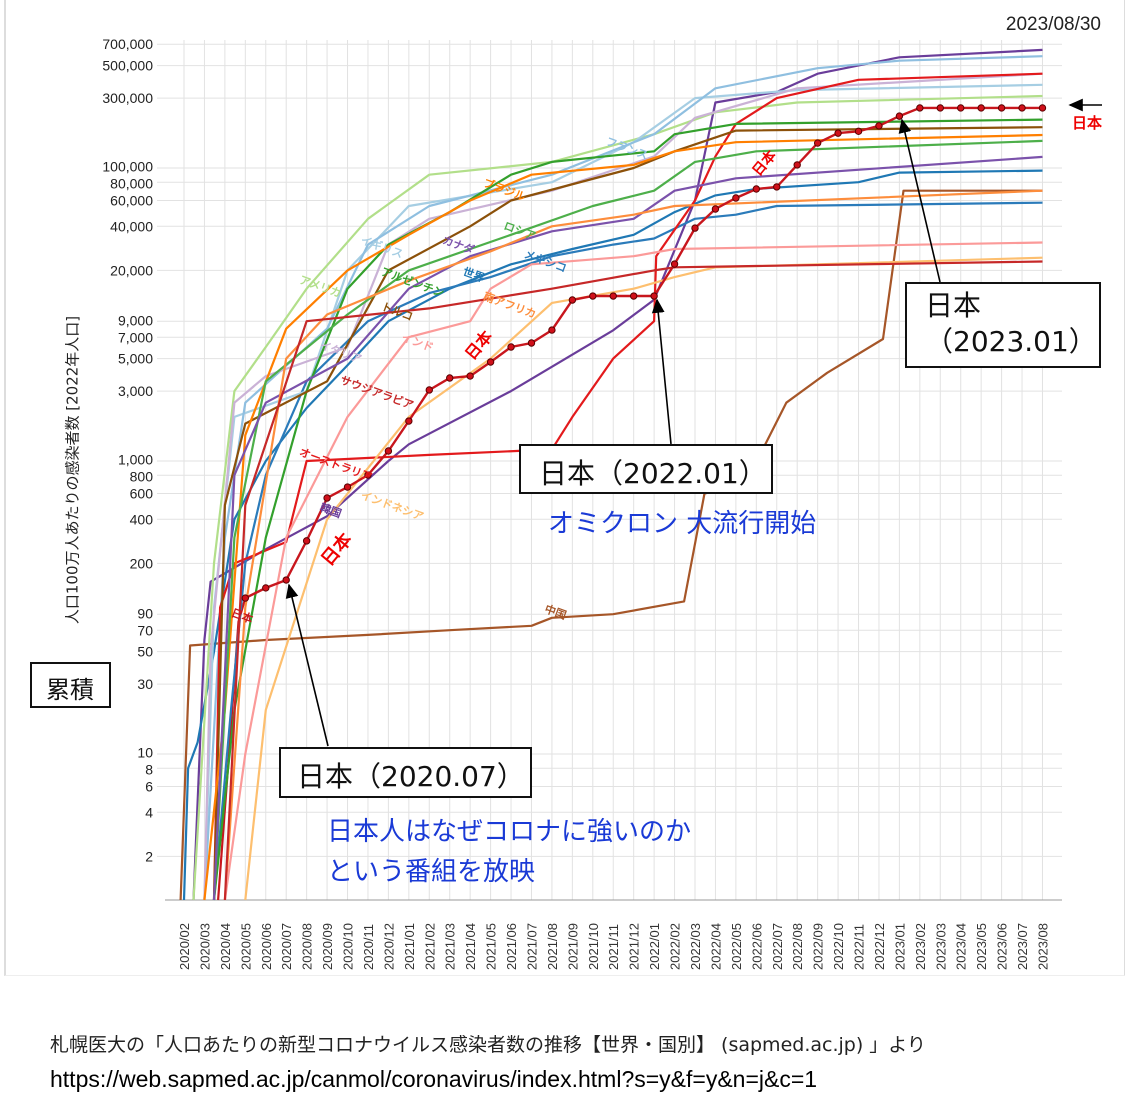 The width and height of the screenshot is (1125, 1115). What do you see at coordinates (127, 44) in the screenshot?
I see `y-tick-label: 700,000` at bounding box center [127, 44].